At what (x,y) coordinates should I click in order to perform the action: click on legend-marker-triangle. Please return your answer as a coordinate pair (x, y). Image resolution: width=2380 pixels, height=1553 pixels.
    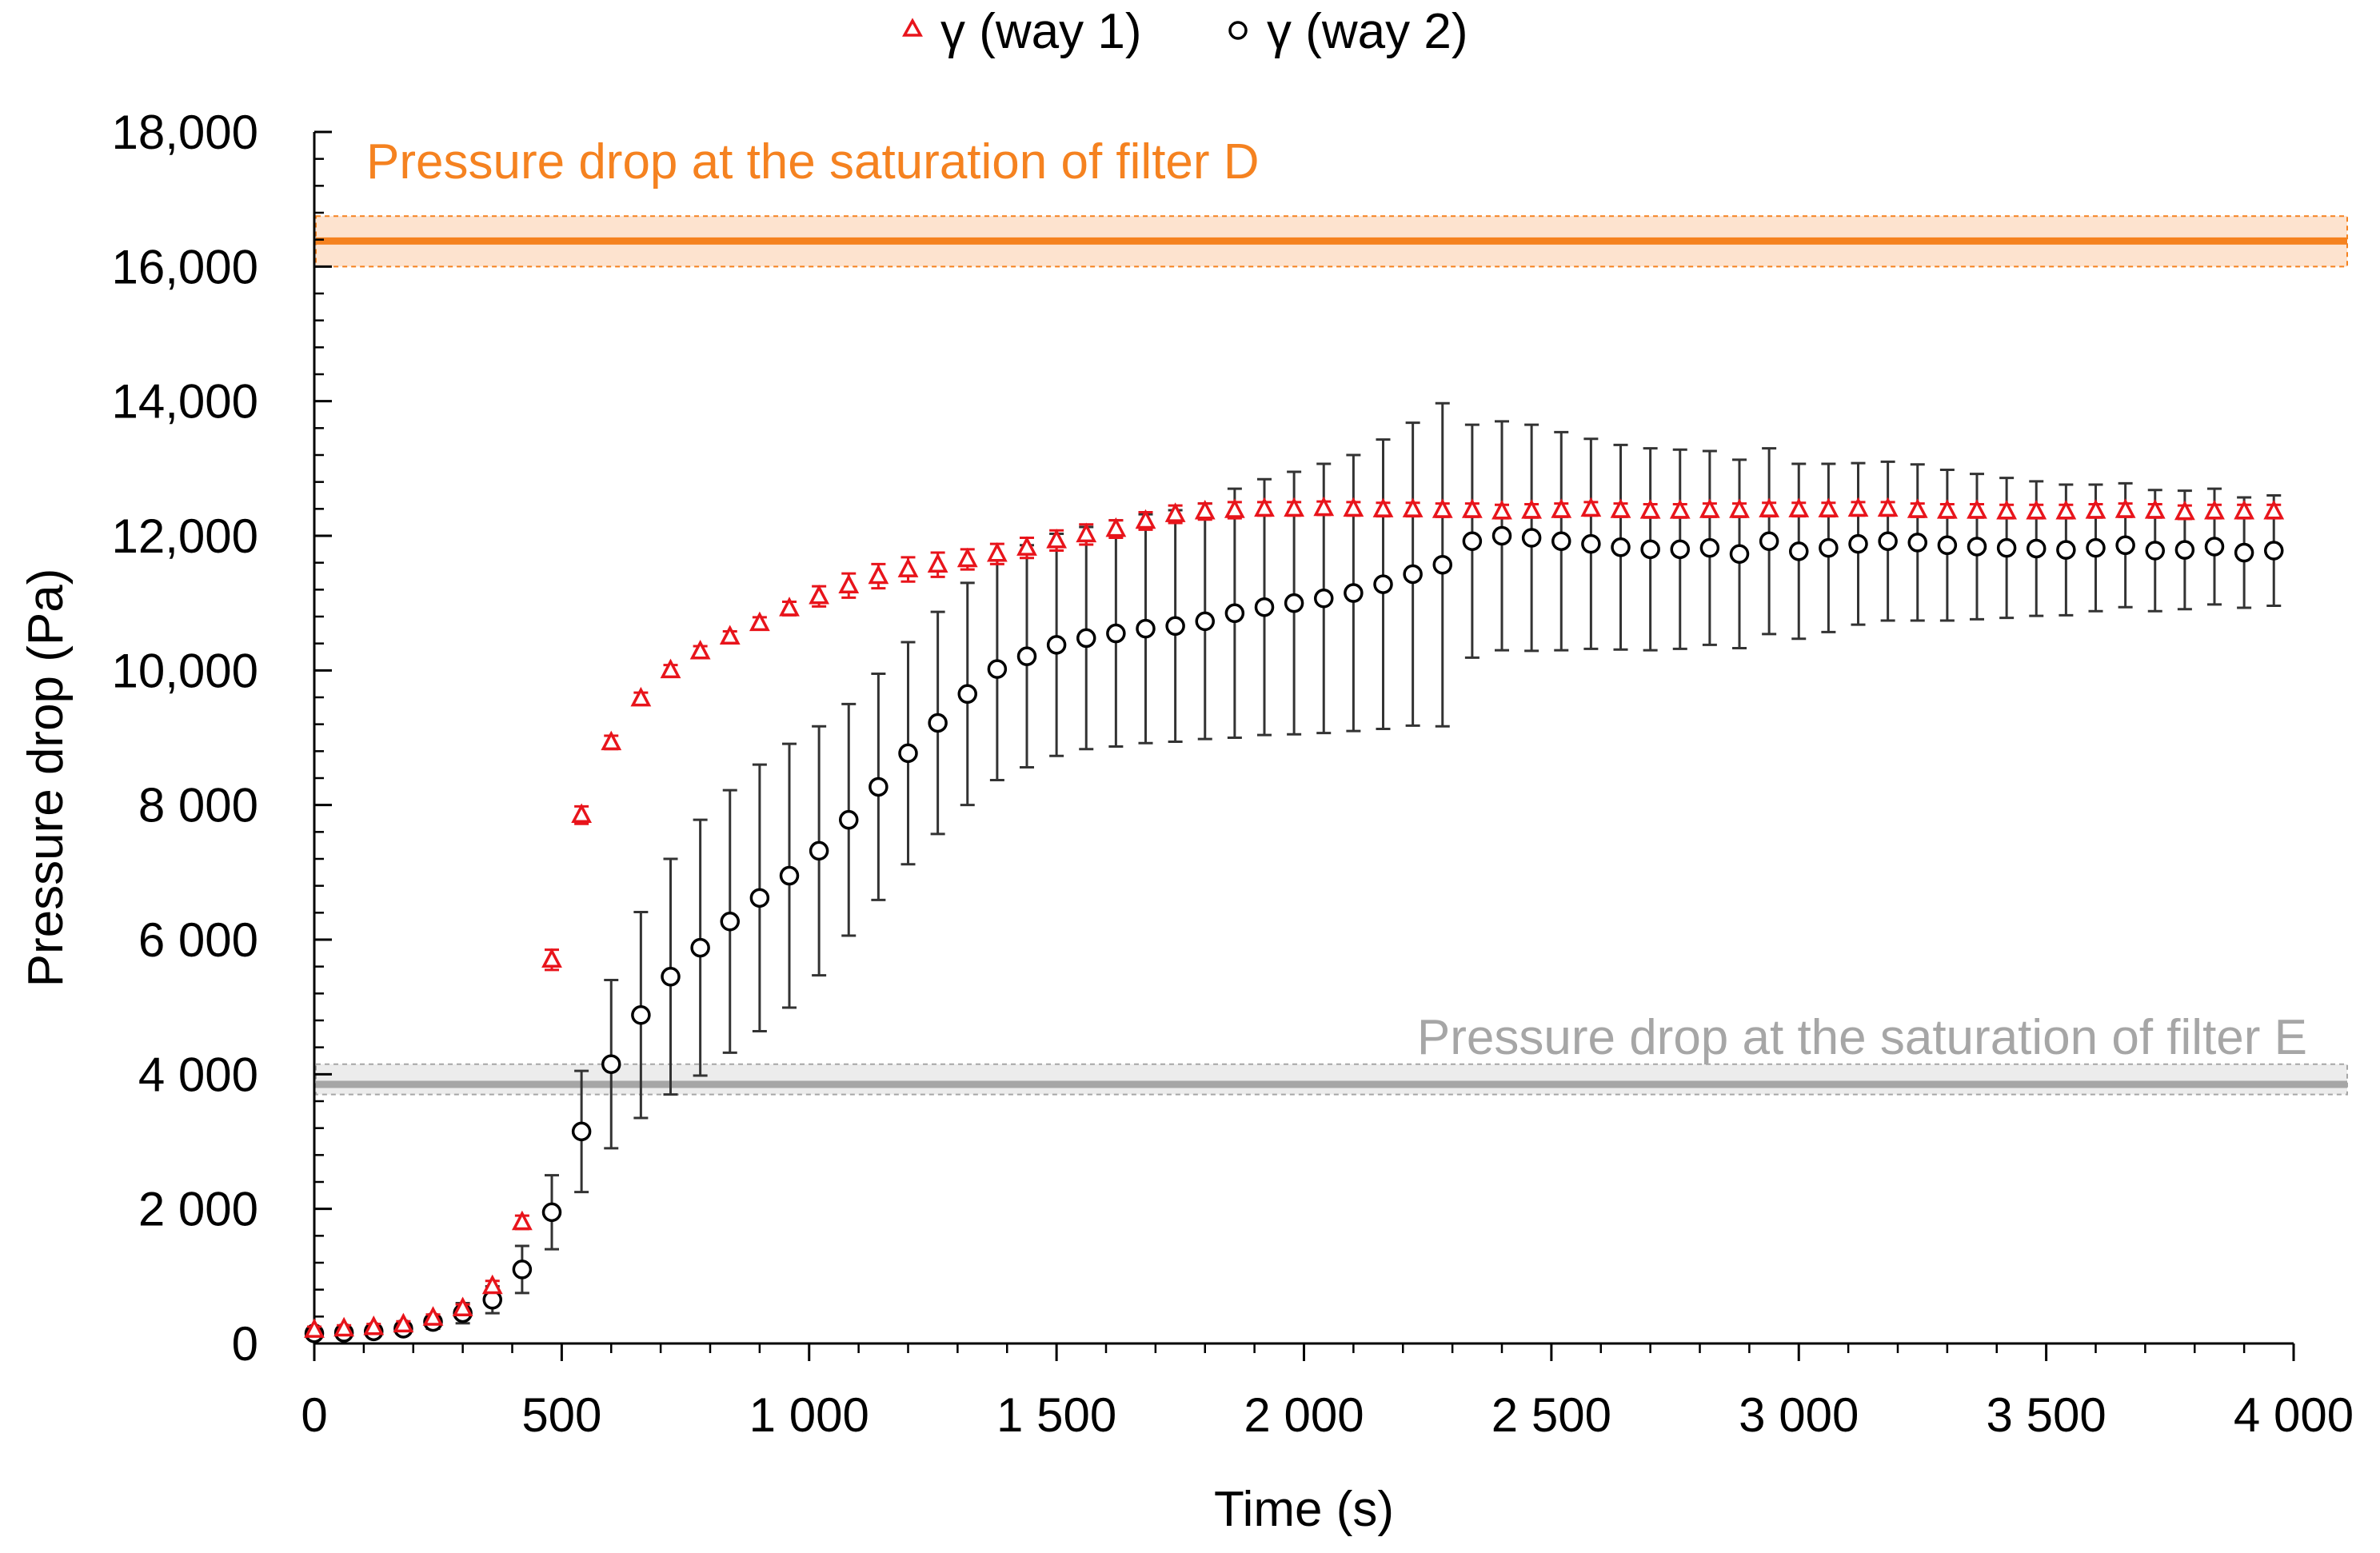
    Looking at the image, I should click on (912, 27).